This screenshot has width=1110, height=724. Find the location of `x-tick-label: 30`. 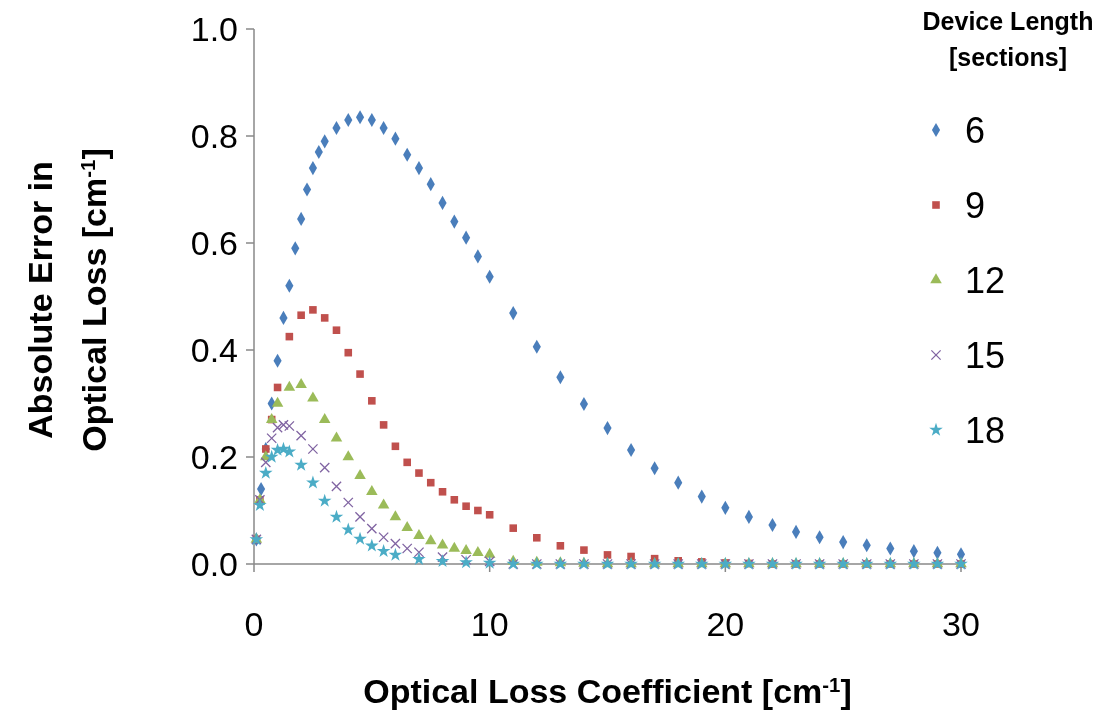

x-tick-label: 30 is located at coordinates (961, 624).